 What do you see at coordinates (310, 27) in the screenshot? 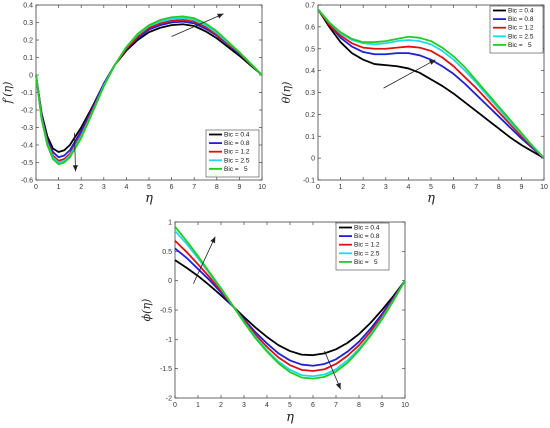
I see `y-tick-label: 0.6` at bounding box center [310, 27].